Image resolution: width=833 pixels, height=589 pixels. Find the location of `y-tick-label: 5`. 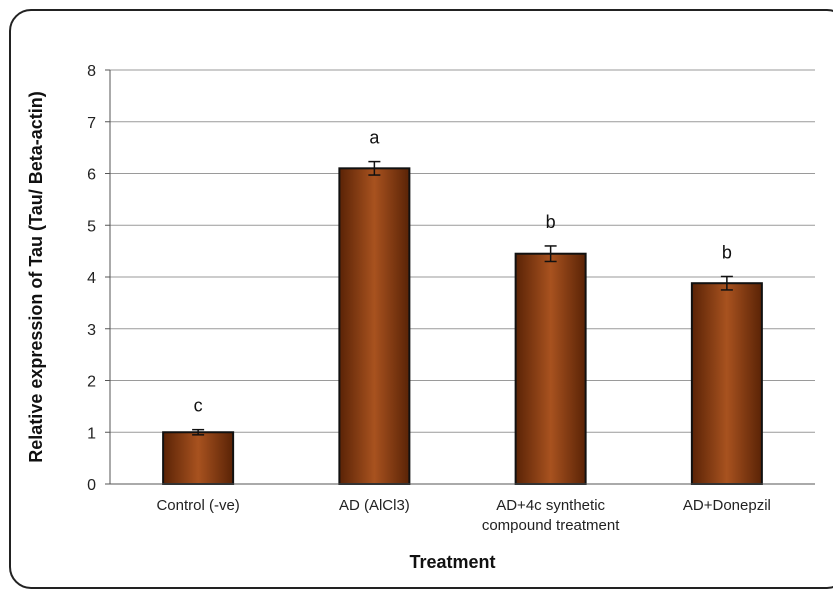

y-tick-label: 5 is located at coordinates (91, 226).